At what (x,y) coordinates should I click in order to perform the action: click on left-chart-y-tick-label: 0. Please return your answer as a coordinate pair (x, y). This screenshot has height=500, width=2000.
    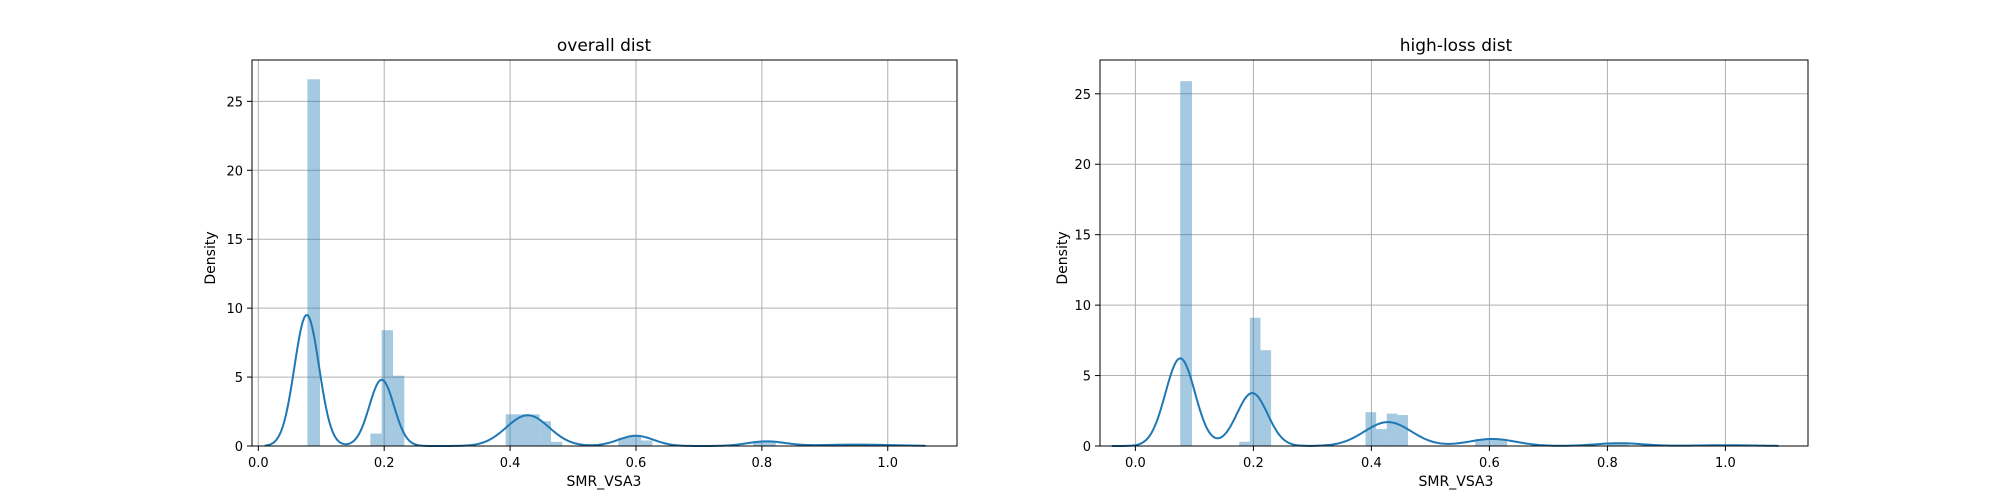
    Looking at the image, I should click on (239, 447).